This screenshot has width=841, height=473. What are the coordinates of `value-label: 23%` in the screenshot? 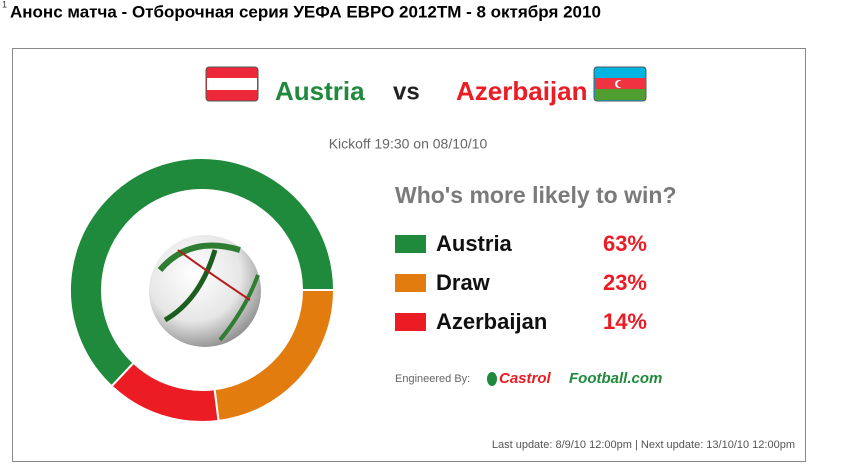 It's located at (625, 282).